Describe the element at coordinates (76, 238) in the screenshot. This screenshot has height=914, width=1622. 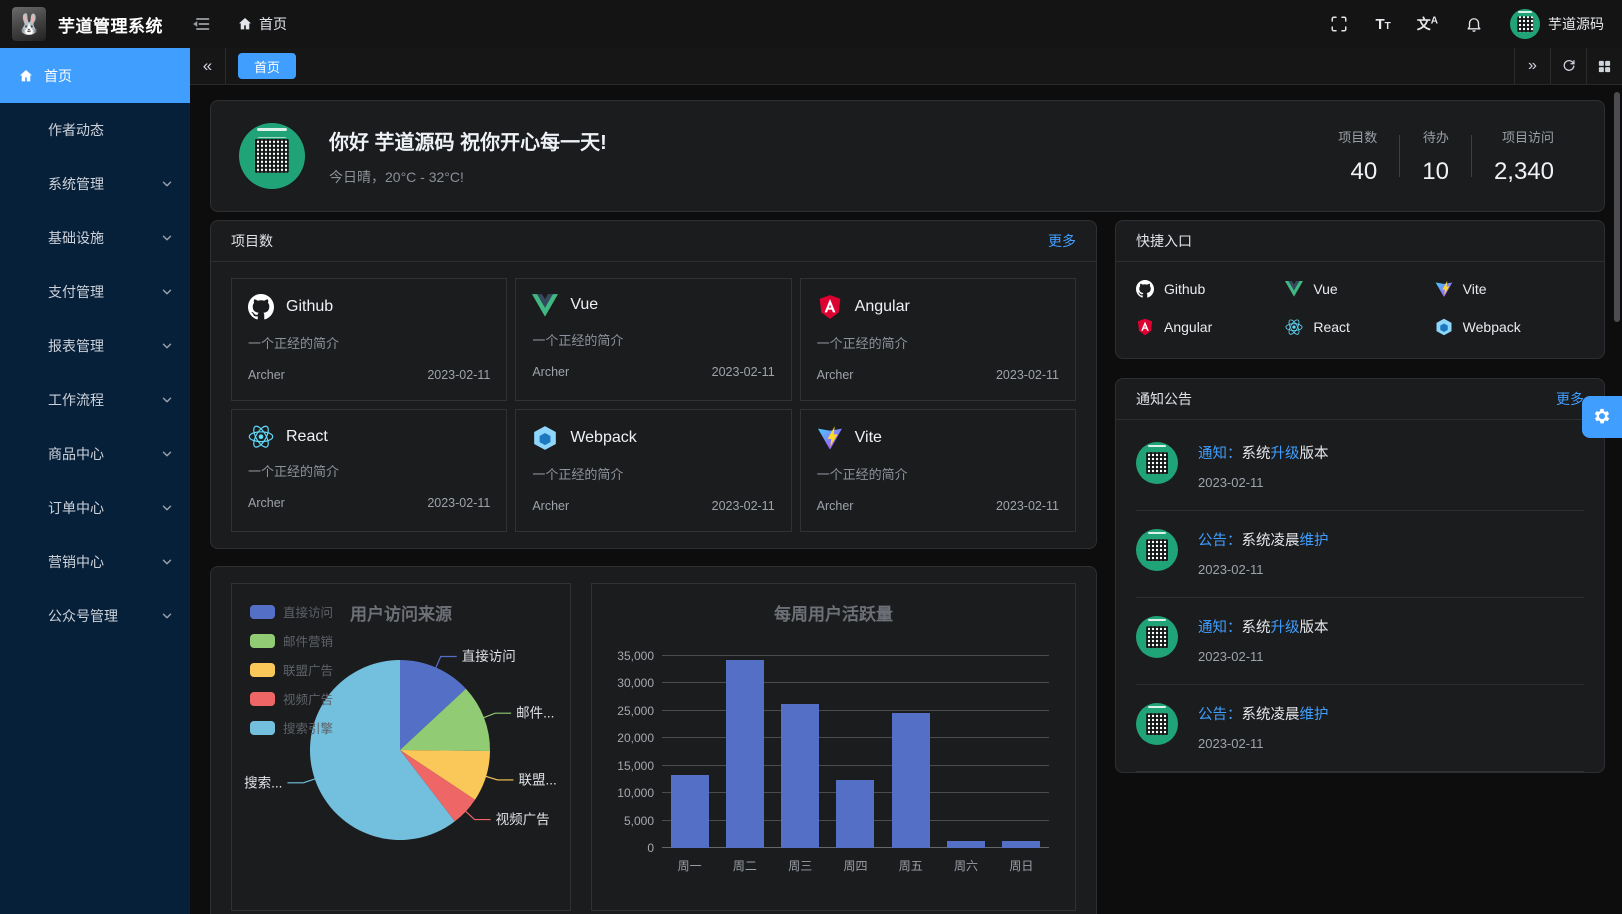
I see `sidebar-item-label: 基础设施` at that location.